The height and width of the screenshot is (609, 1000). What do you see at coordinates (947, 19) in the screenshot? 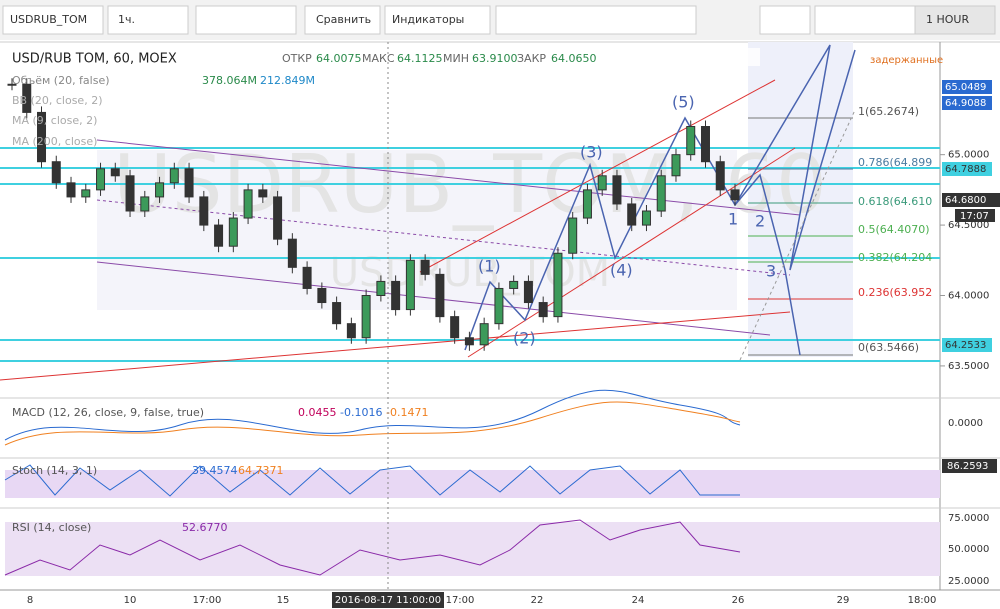
I see `timeframe: 1 HOUR` at bounding box center [947, 19].